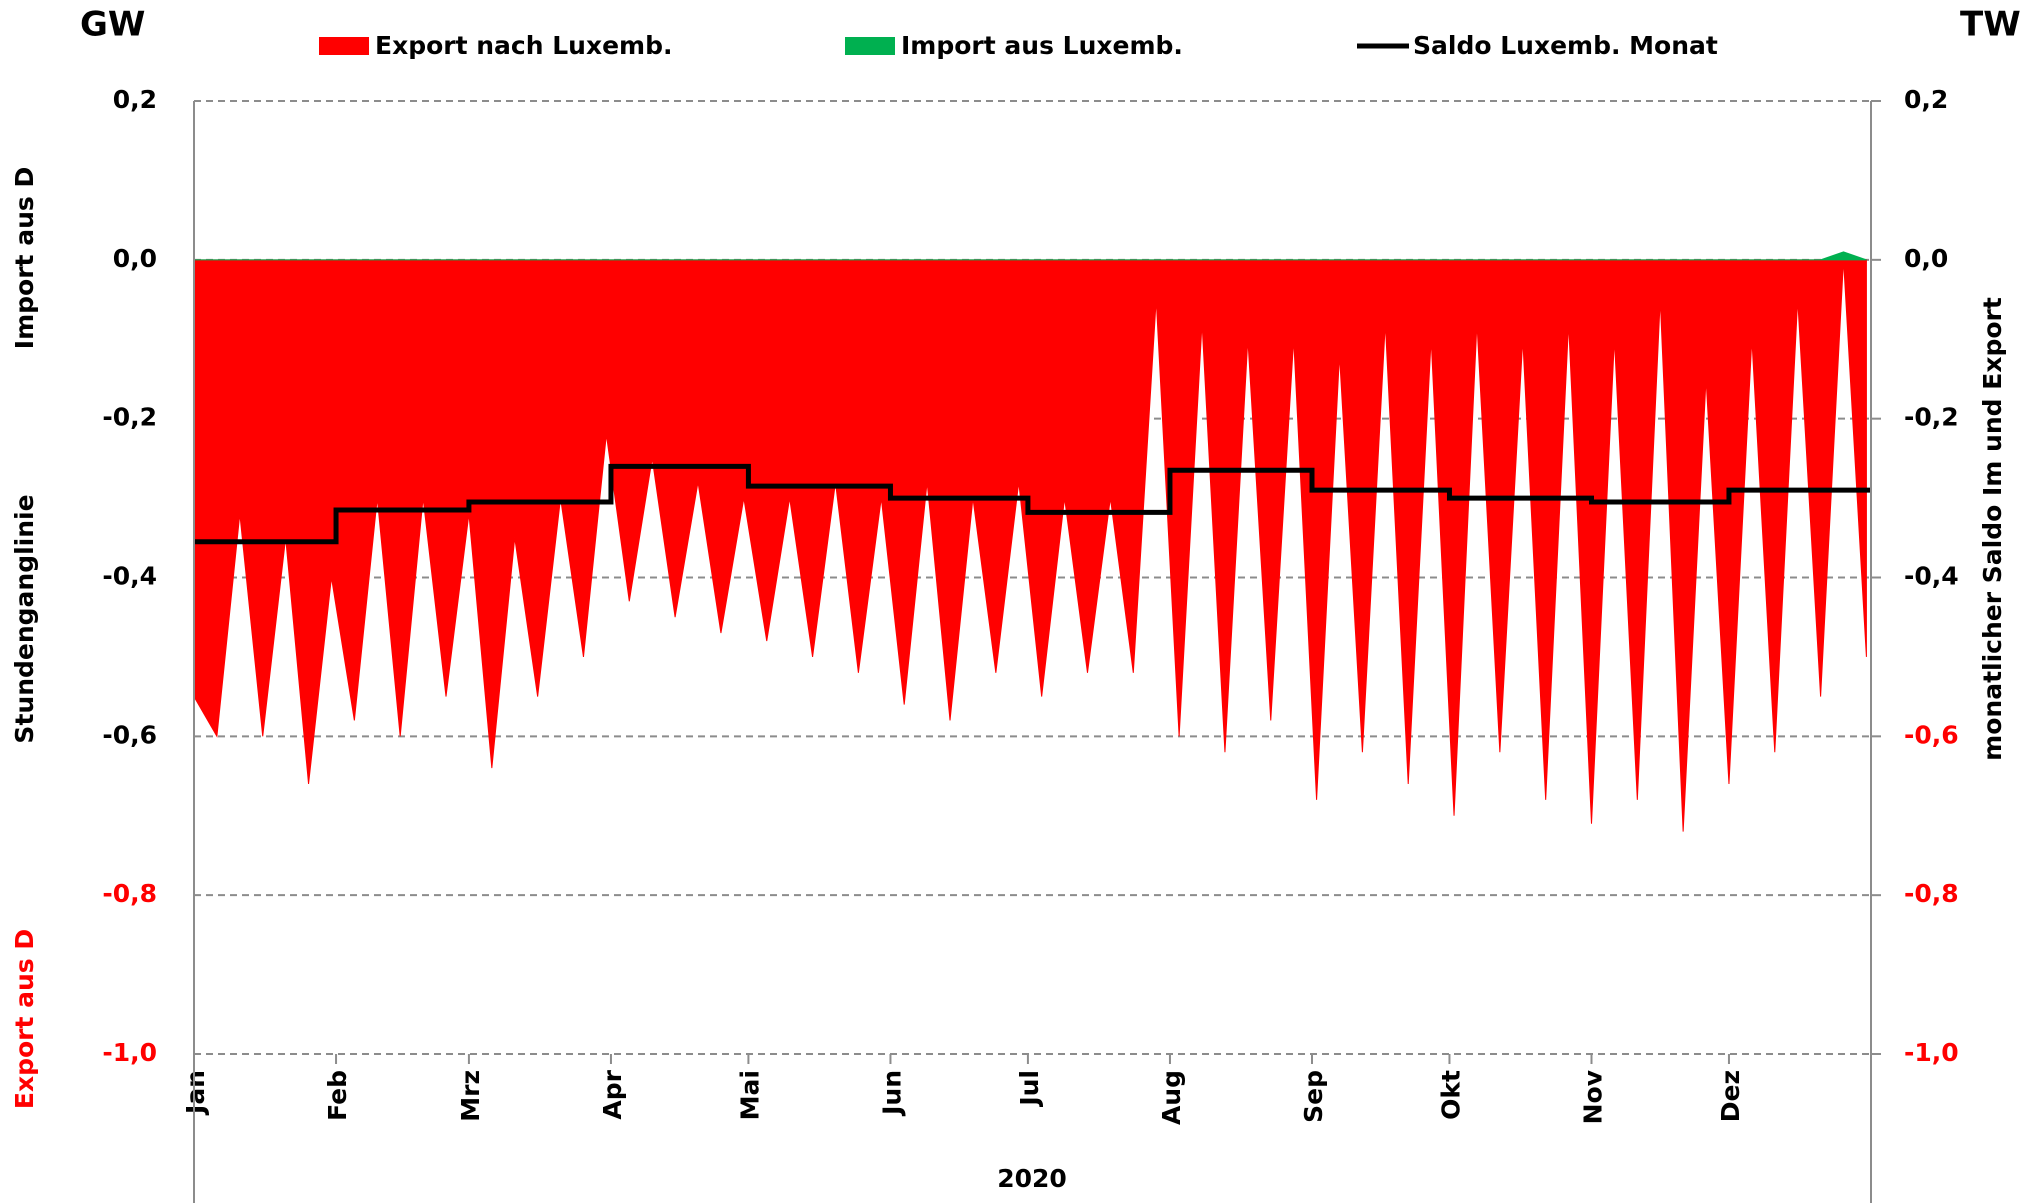  What do you see at coordinates (129, 734) in the screenshot?
I see `y-tick-label: -0,6` at bounding box center [129, 734].